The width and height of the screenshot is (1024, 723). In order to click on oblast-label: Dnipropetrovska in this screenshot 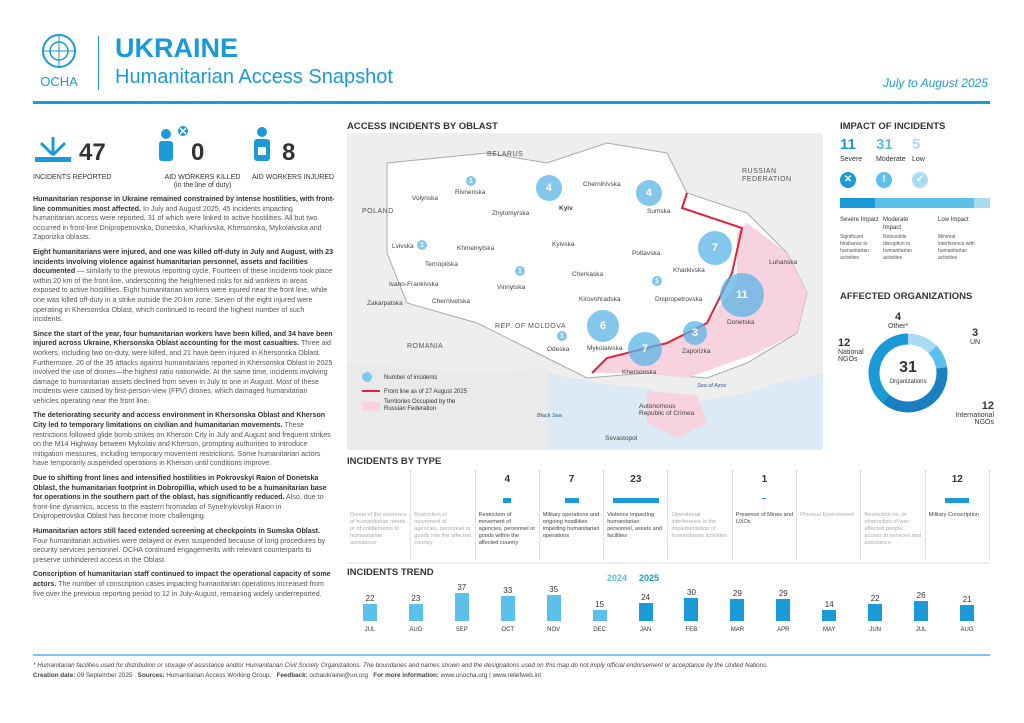, I will do `click(679, 299)`.